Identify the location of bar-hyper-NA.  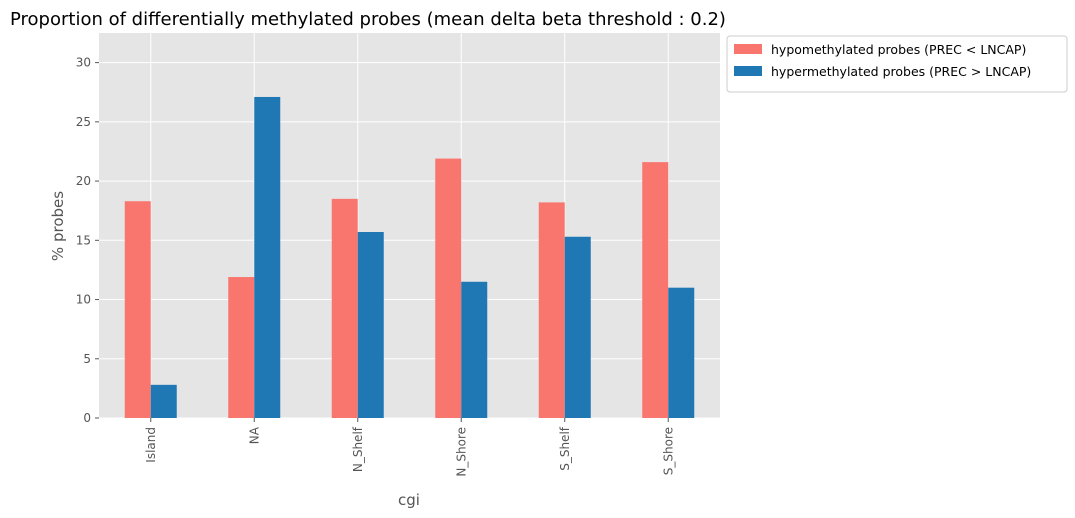
(267, 257).